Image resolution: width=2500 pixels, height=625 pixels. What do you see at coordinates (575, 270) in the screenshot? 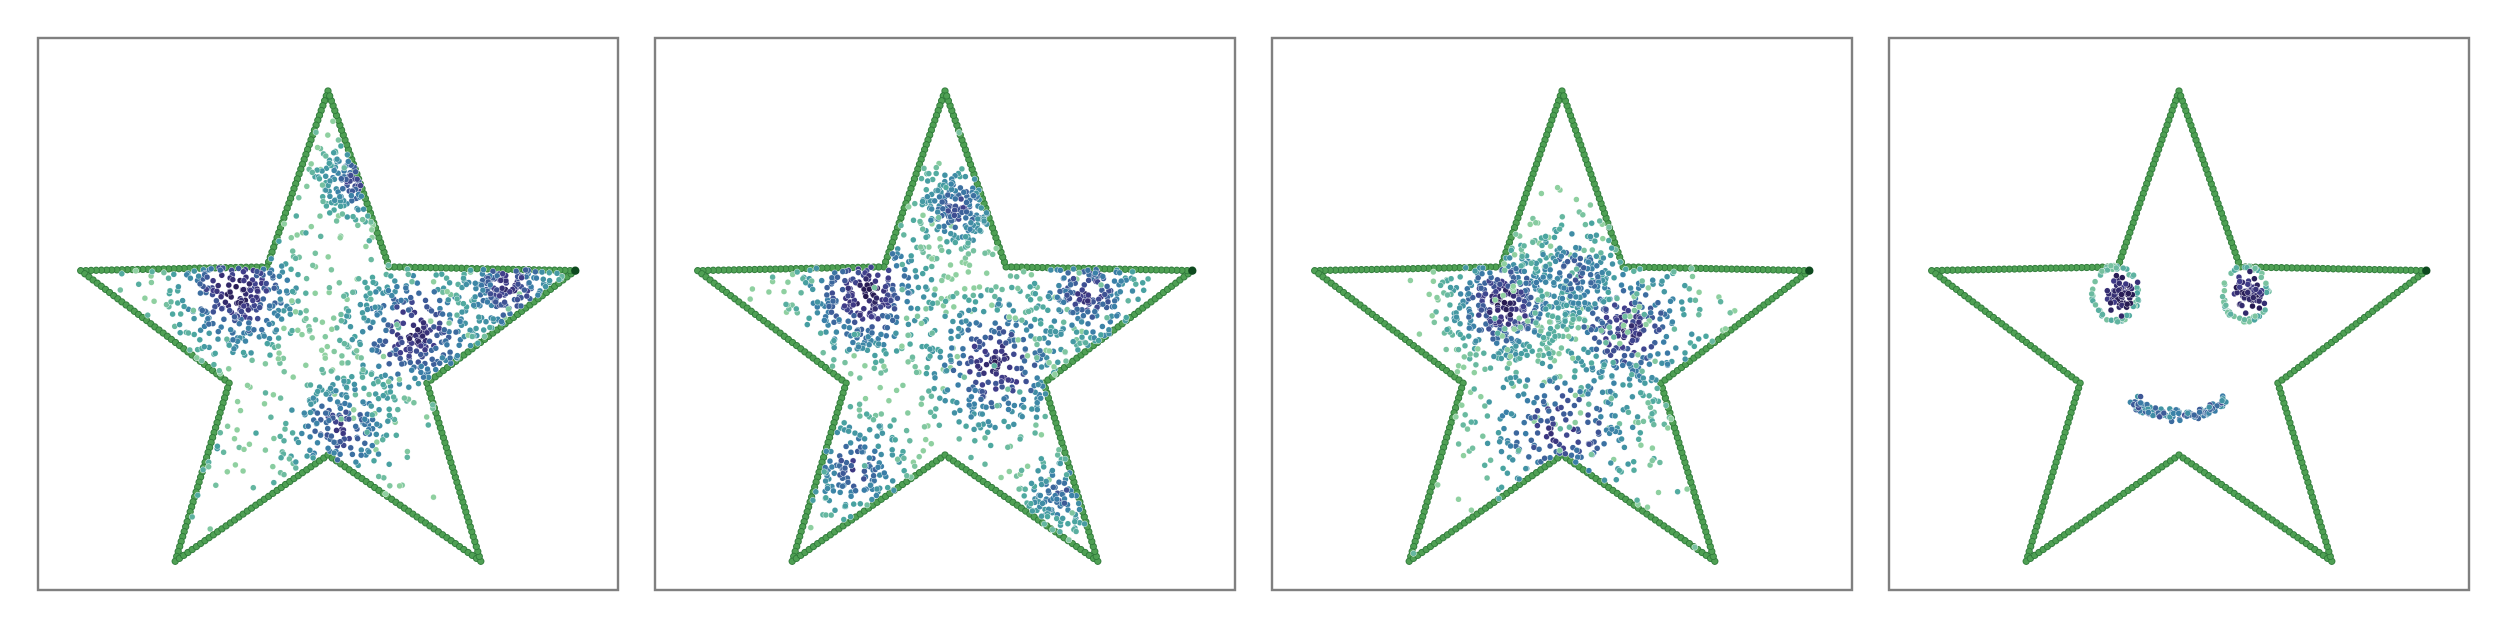
I see `panel-1-outline-endpoint` at bounding box center [575, 270].